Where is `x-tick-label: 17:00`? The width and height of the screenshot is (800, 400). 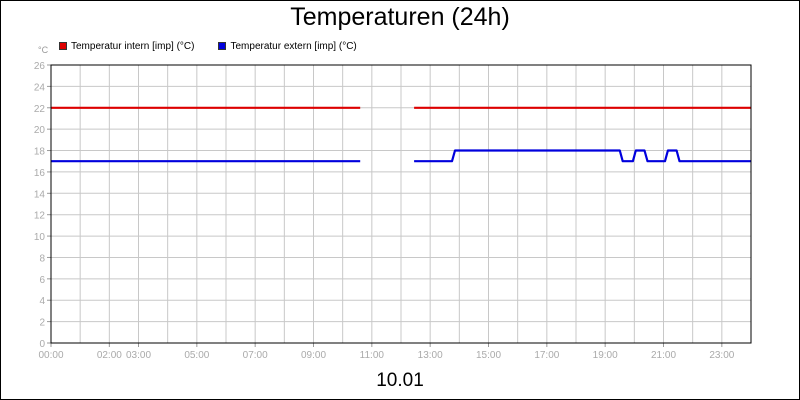
x-tick-label: 17:00 is located at coordinates (546, 355).